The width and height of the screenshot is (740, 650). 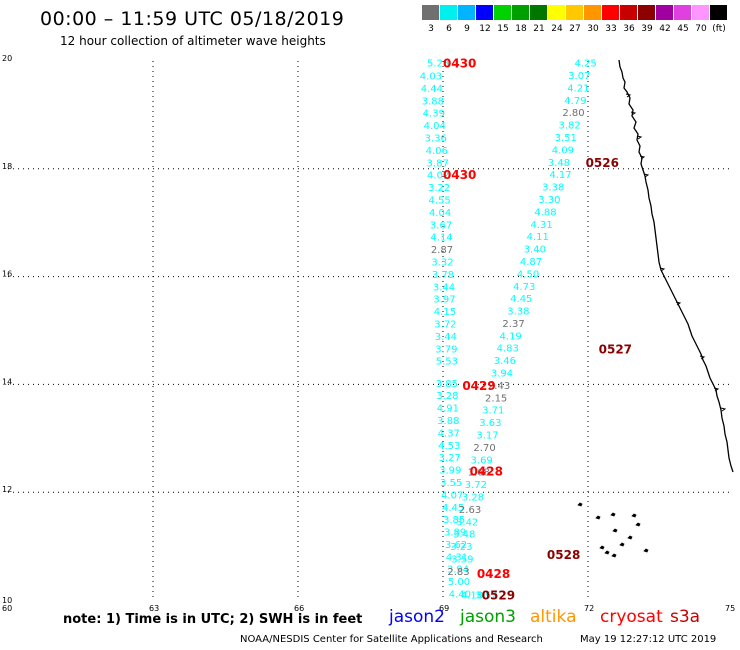 I want to click on wave-height-value: 3.69, so click(x=482, y=460).